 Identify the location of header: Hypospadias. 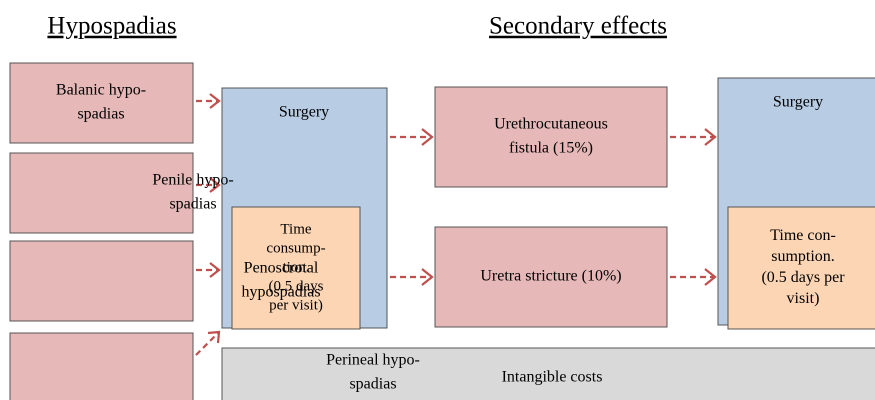
(111, 26).